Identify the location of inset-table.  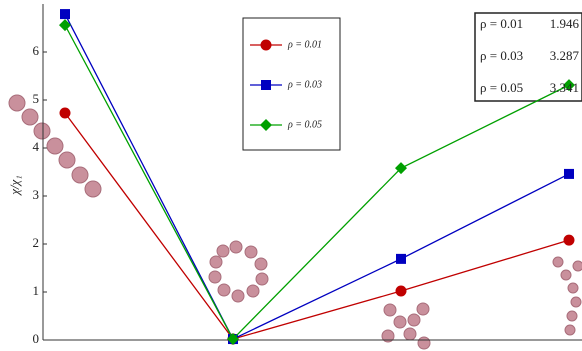
(528, 57).